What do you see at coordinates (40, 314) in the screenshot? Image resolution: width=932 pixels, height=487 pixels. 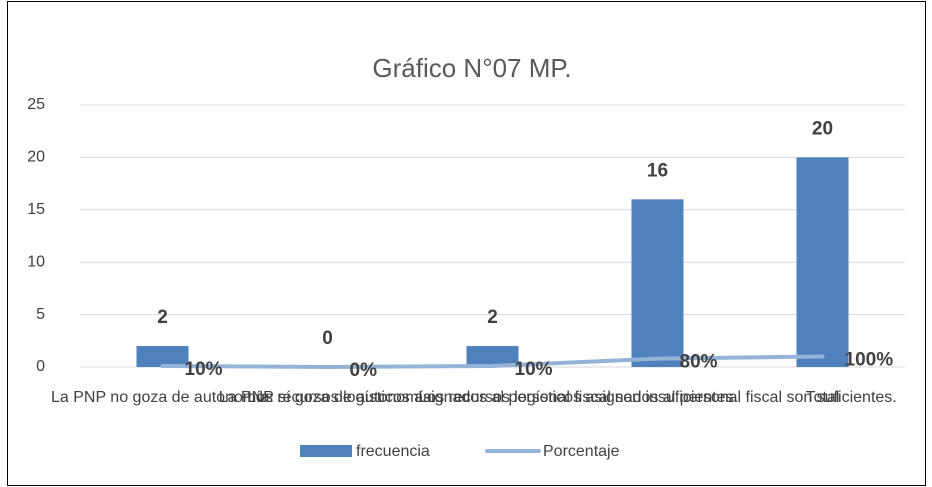 I see `y-tick-label: 5` at bounding box center [40, 314].